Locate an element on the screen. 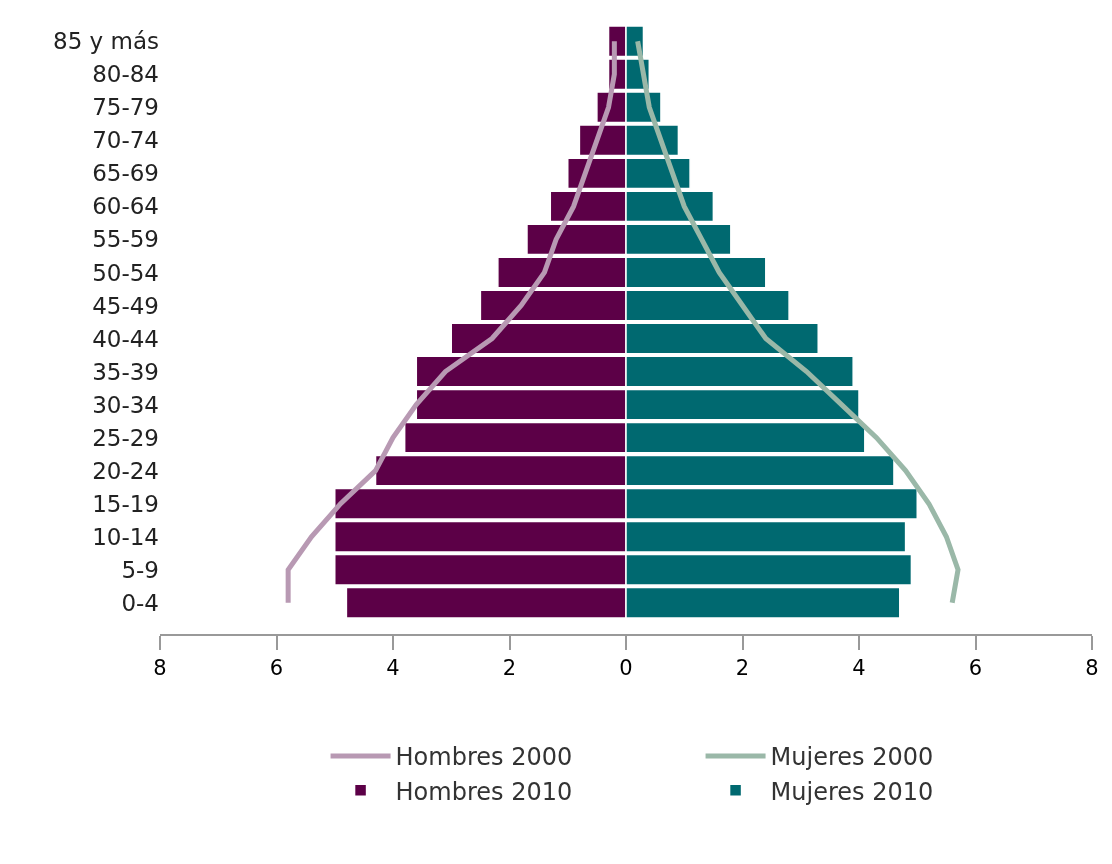 Image resolution: width=1112 pixels, height=864 pixels. y-tick-label: 35-39 is located at coordinates (125, 371).